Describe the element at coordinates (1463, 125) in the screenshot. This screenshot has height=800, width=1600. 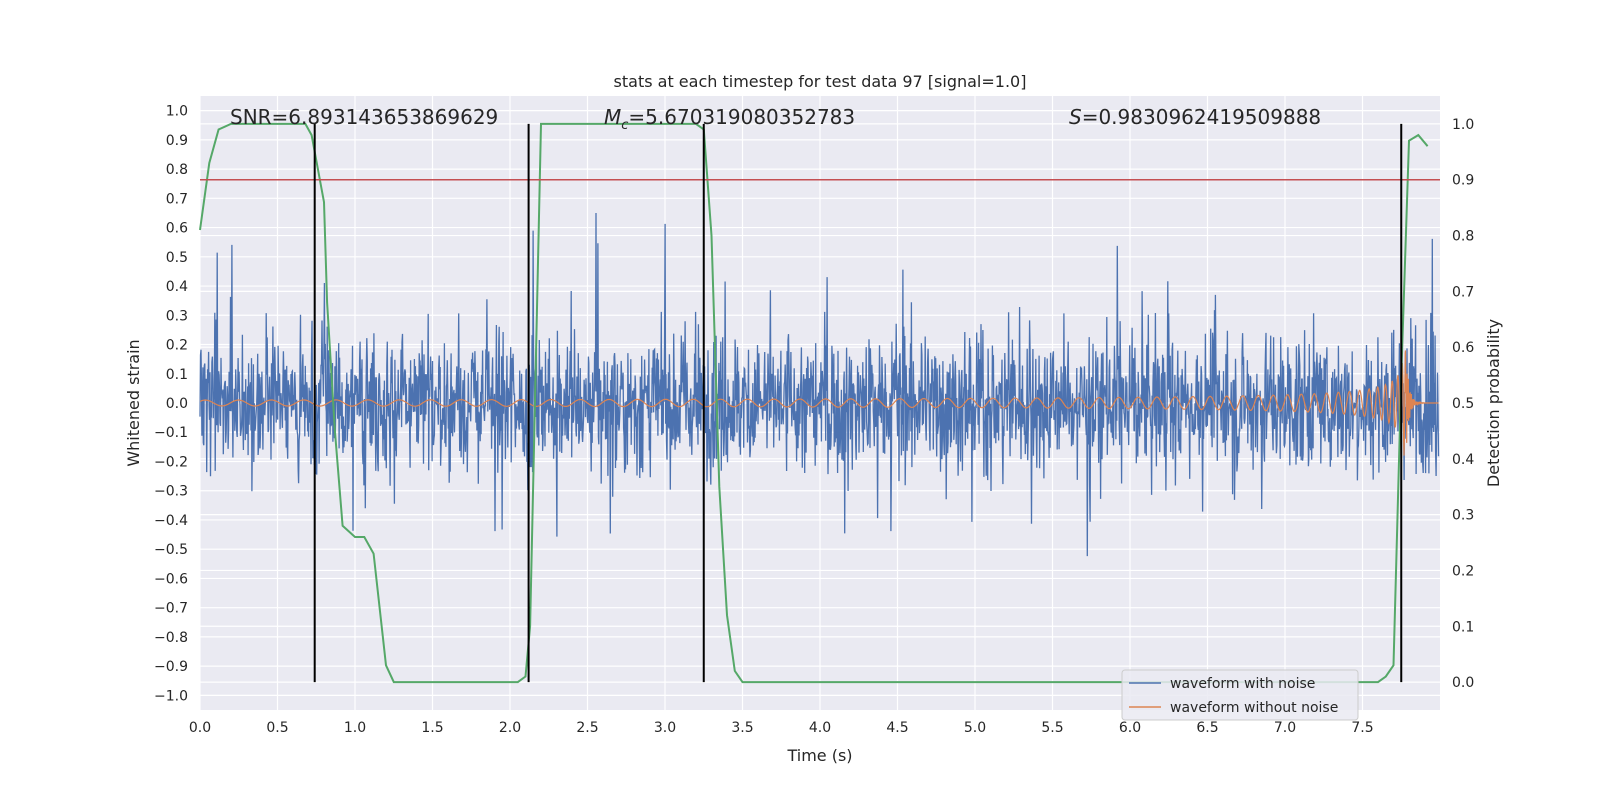
I see `y-right-tick-label: 1.0` at that location.